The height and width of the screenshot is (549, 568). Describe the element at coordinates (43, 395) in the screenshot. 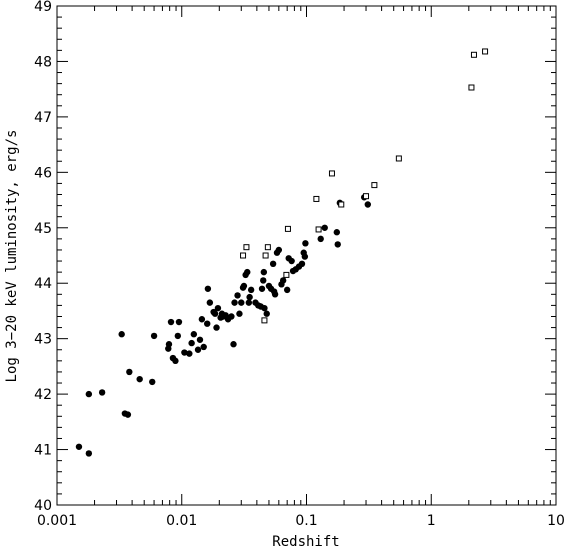

I see `y-tick-label: 42` at that location.